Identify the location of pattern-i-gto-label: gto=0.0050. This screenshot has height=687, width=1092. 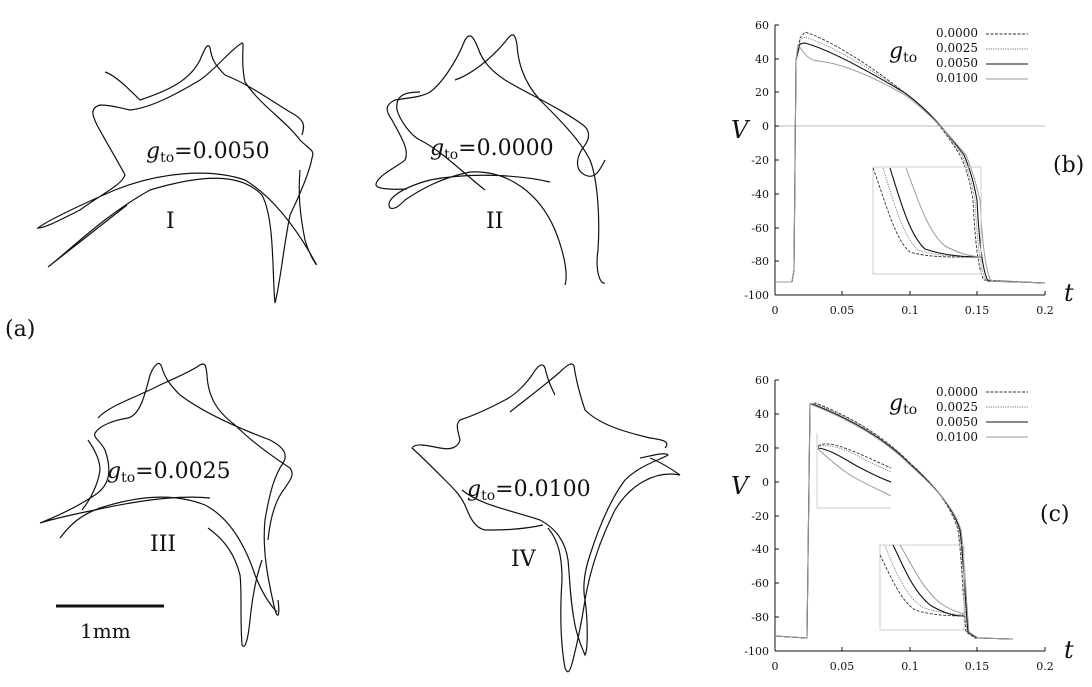
(208, 152).